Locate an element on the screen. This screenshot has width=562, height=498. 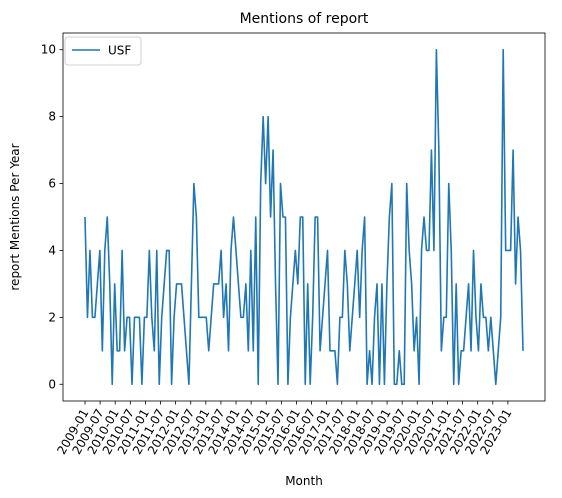
x-axis-title: Month is located at coordinates (304, 481).